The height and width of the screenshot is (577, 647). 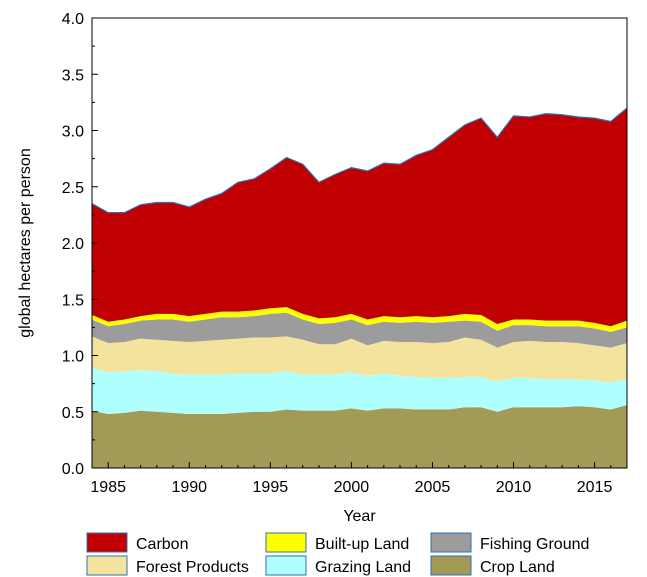 What do you see at coordinates (352, 487) in the screenshot?
I see `x-tick-label: 2000` at bounding box center [352, 487].